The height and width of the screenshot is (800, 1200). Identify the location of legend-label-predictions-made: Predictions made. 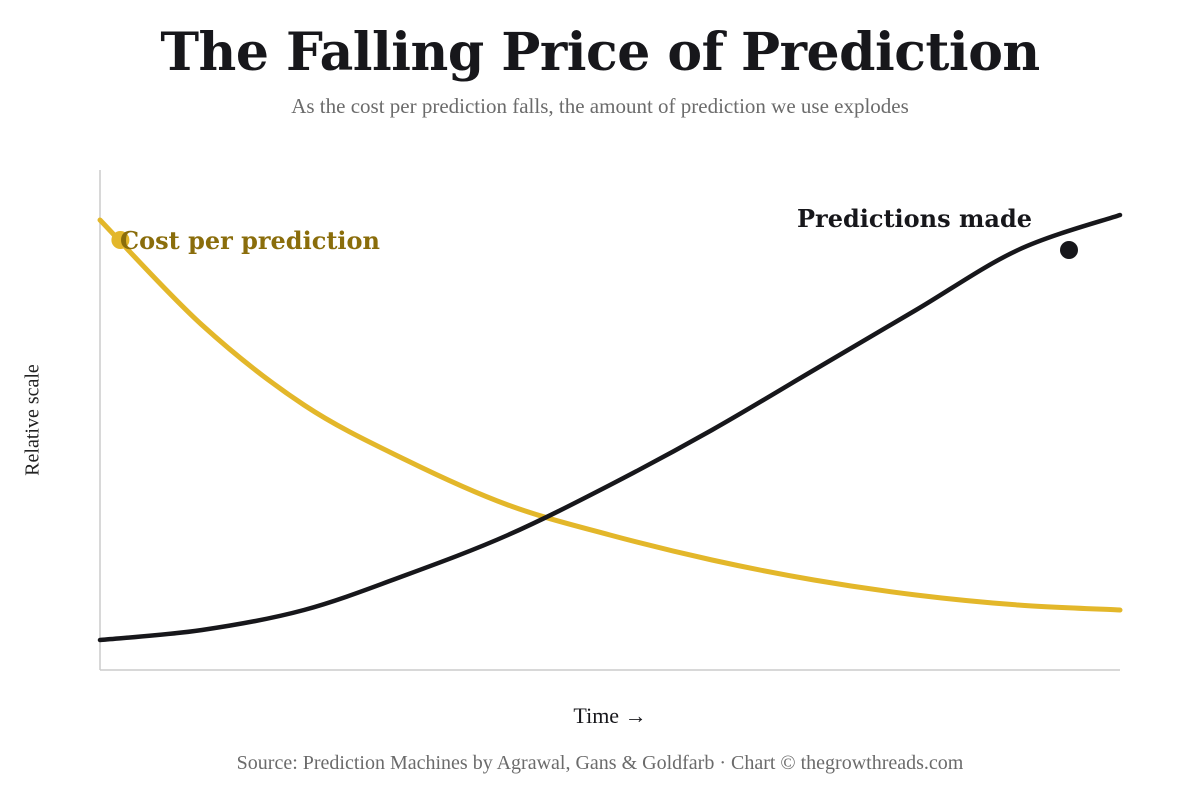
(914, 218).